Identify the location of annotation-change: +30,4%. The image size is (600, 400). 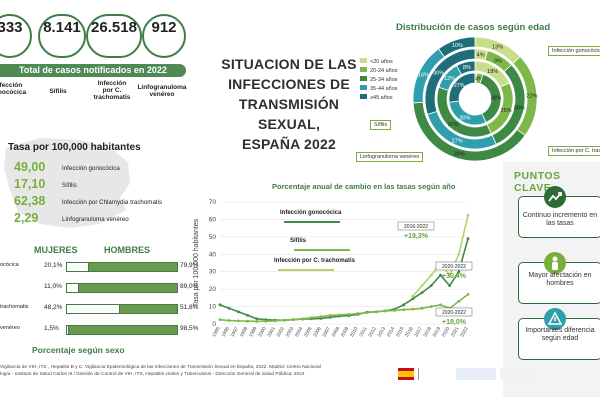
(454, 276).